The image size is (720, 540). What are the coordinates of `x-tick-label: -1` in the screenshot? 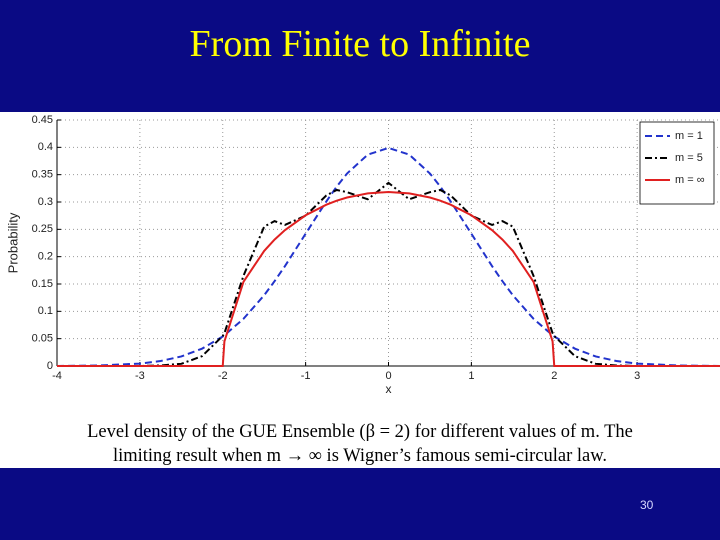 It's located at (306, 376).